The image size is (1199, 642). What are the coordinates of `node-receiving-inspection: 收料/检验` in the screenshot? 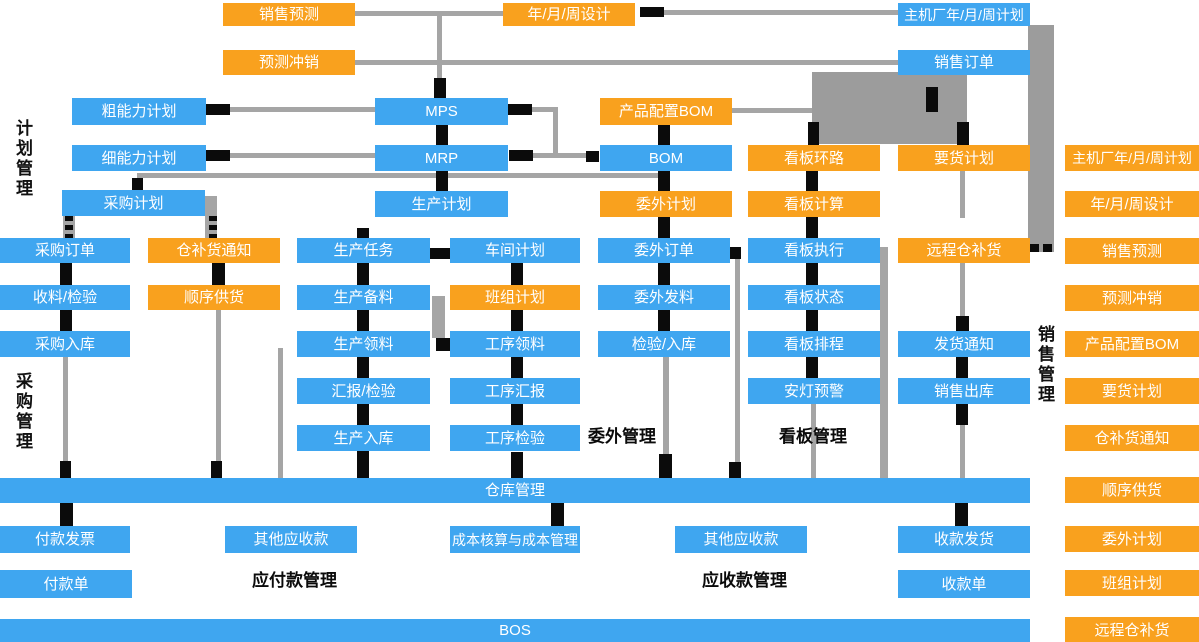 It's located at (65, 297).